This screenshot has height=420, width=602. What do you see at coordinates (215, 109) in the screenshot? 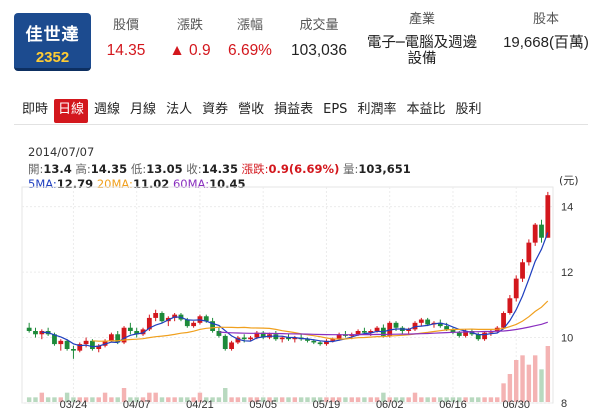
I see `tab-5: 資券` at bounding box center [215, 109].